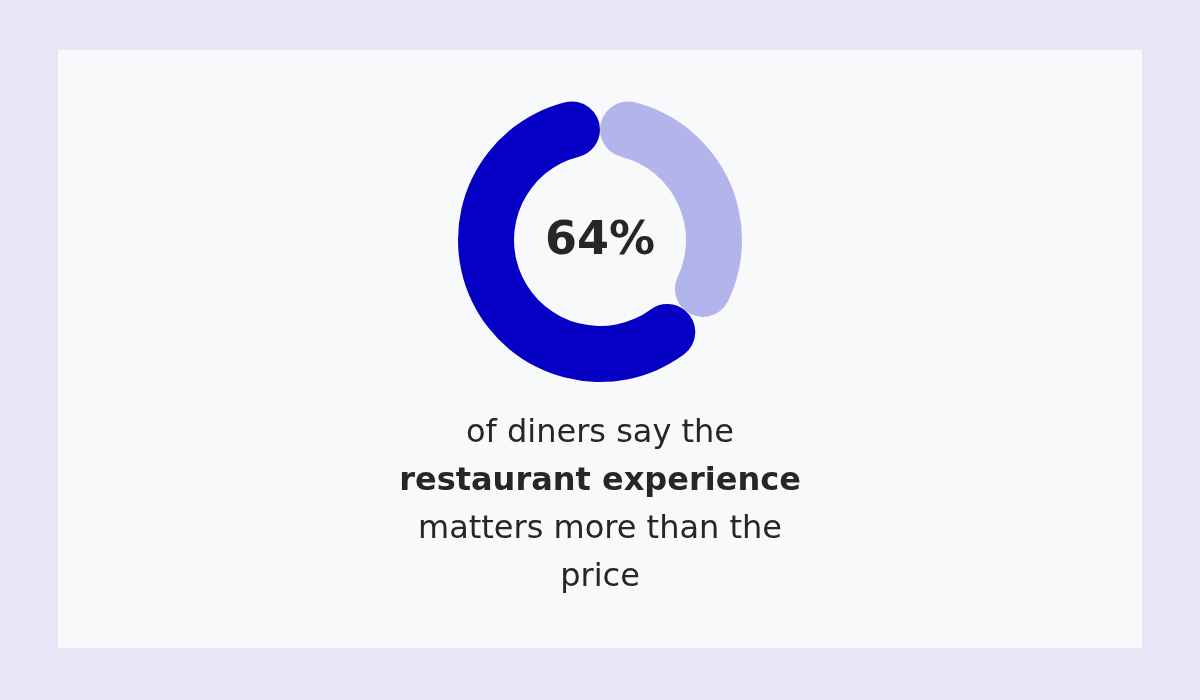 Image resolution: width=1200 pixels, height=700 pixels. I want to click on text: price, so click(600, 575).